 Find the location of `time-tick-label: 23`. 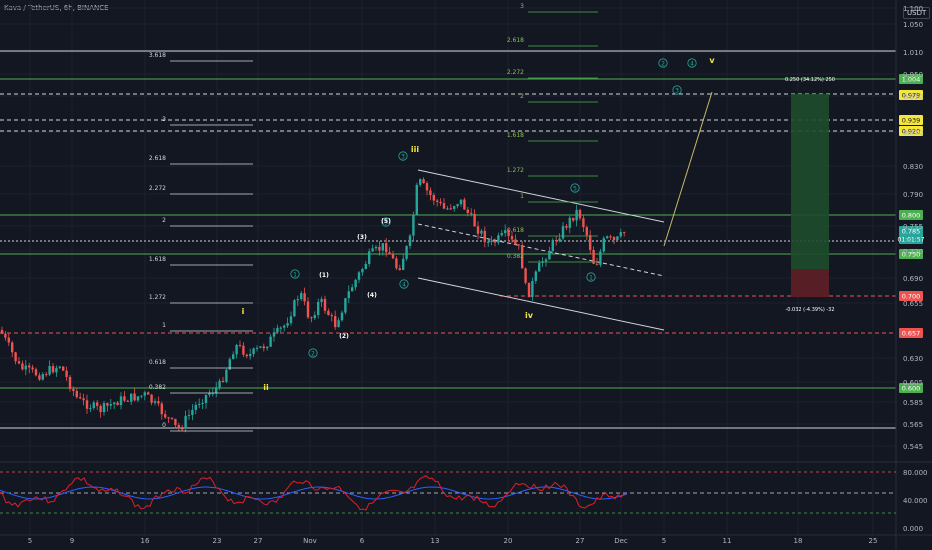

time-tick-label: 23 is located at coordinates (217, 541).